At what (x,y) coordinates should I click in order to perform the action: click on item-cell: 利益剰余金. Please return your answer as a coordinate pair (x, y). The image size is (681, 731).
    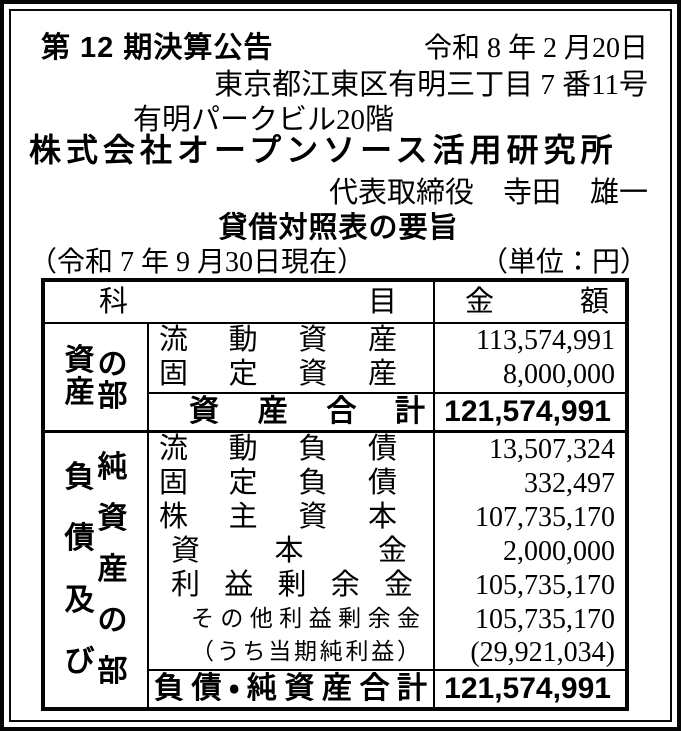
    Looking at the image, I should click on (292, 586).